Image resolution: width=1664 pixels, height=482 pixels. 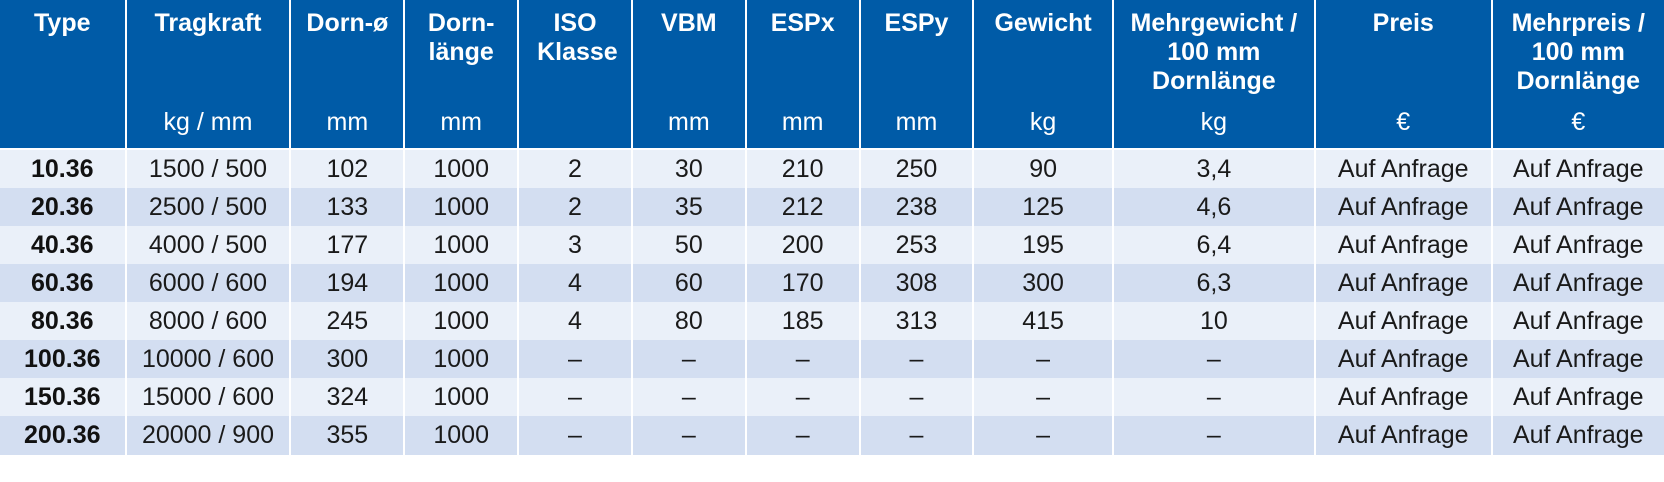 I want to click on cell-dorn-diameter: 102, so click(x=348, y=168).